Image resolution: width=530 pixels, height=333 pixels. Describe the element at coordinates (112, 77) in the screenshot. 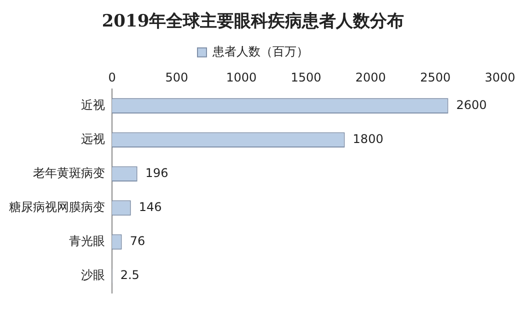

I see `x-tick-label: 0` at that location.